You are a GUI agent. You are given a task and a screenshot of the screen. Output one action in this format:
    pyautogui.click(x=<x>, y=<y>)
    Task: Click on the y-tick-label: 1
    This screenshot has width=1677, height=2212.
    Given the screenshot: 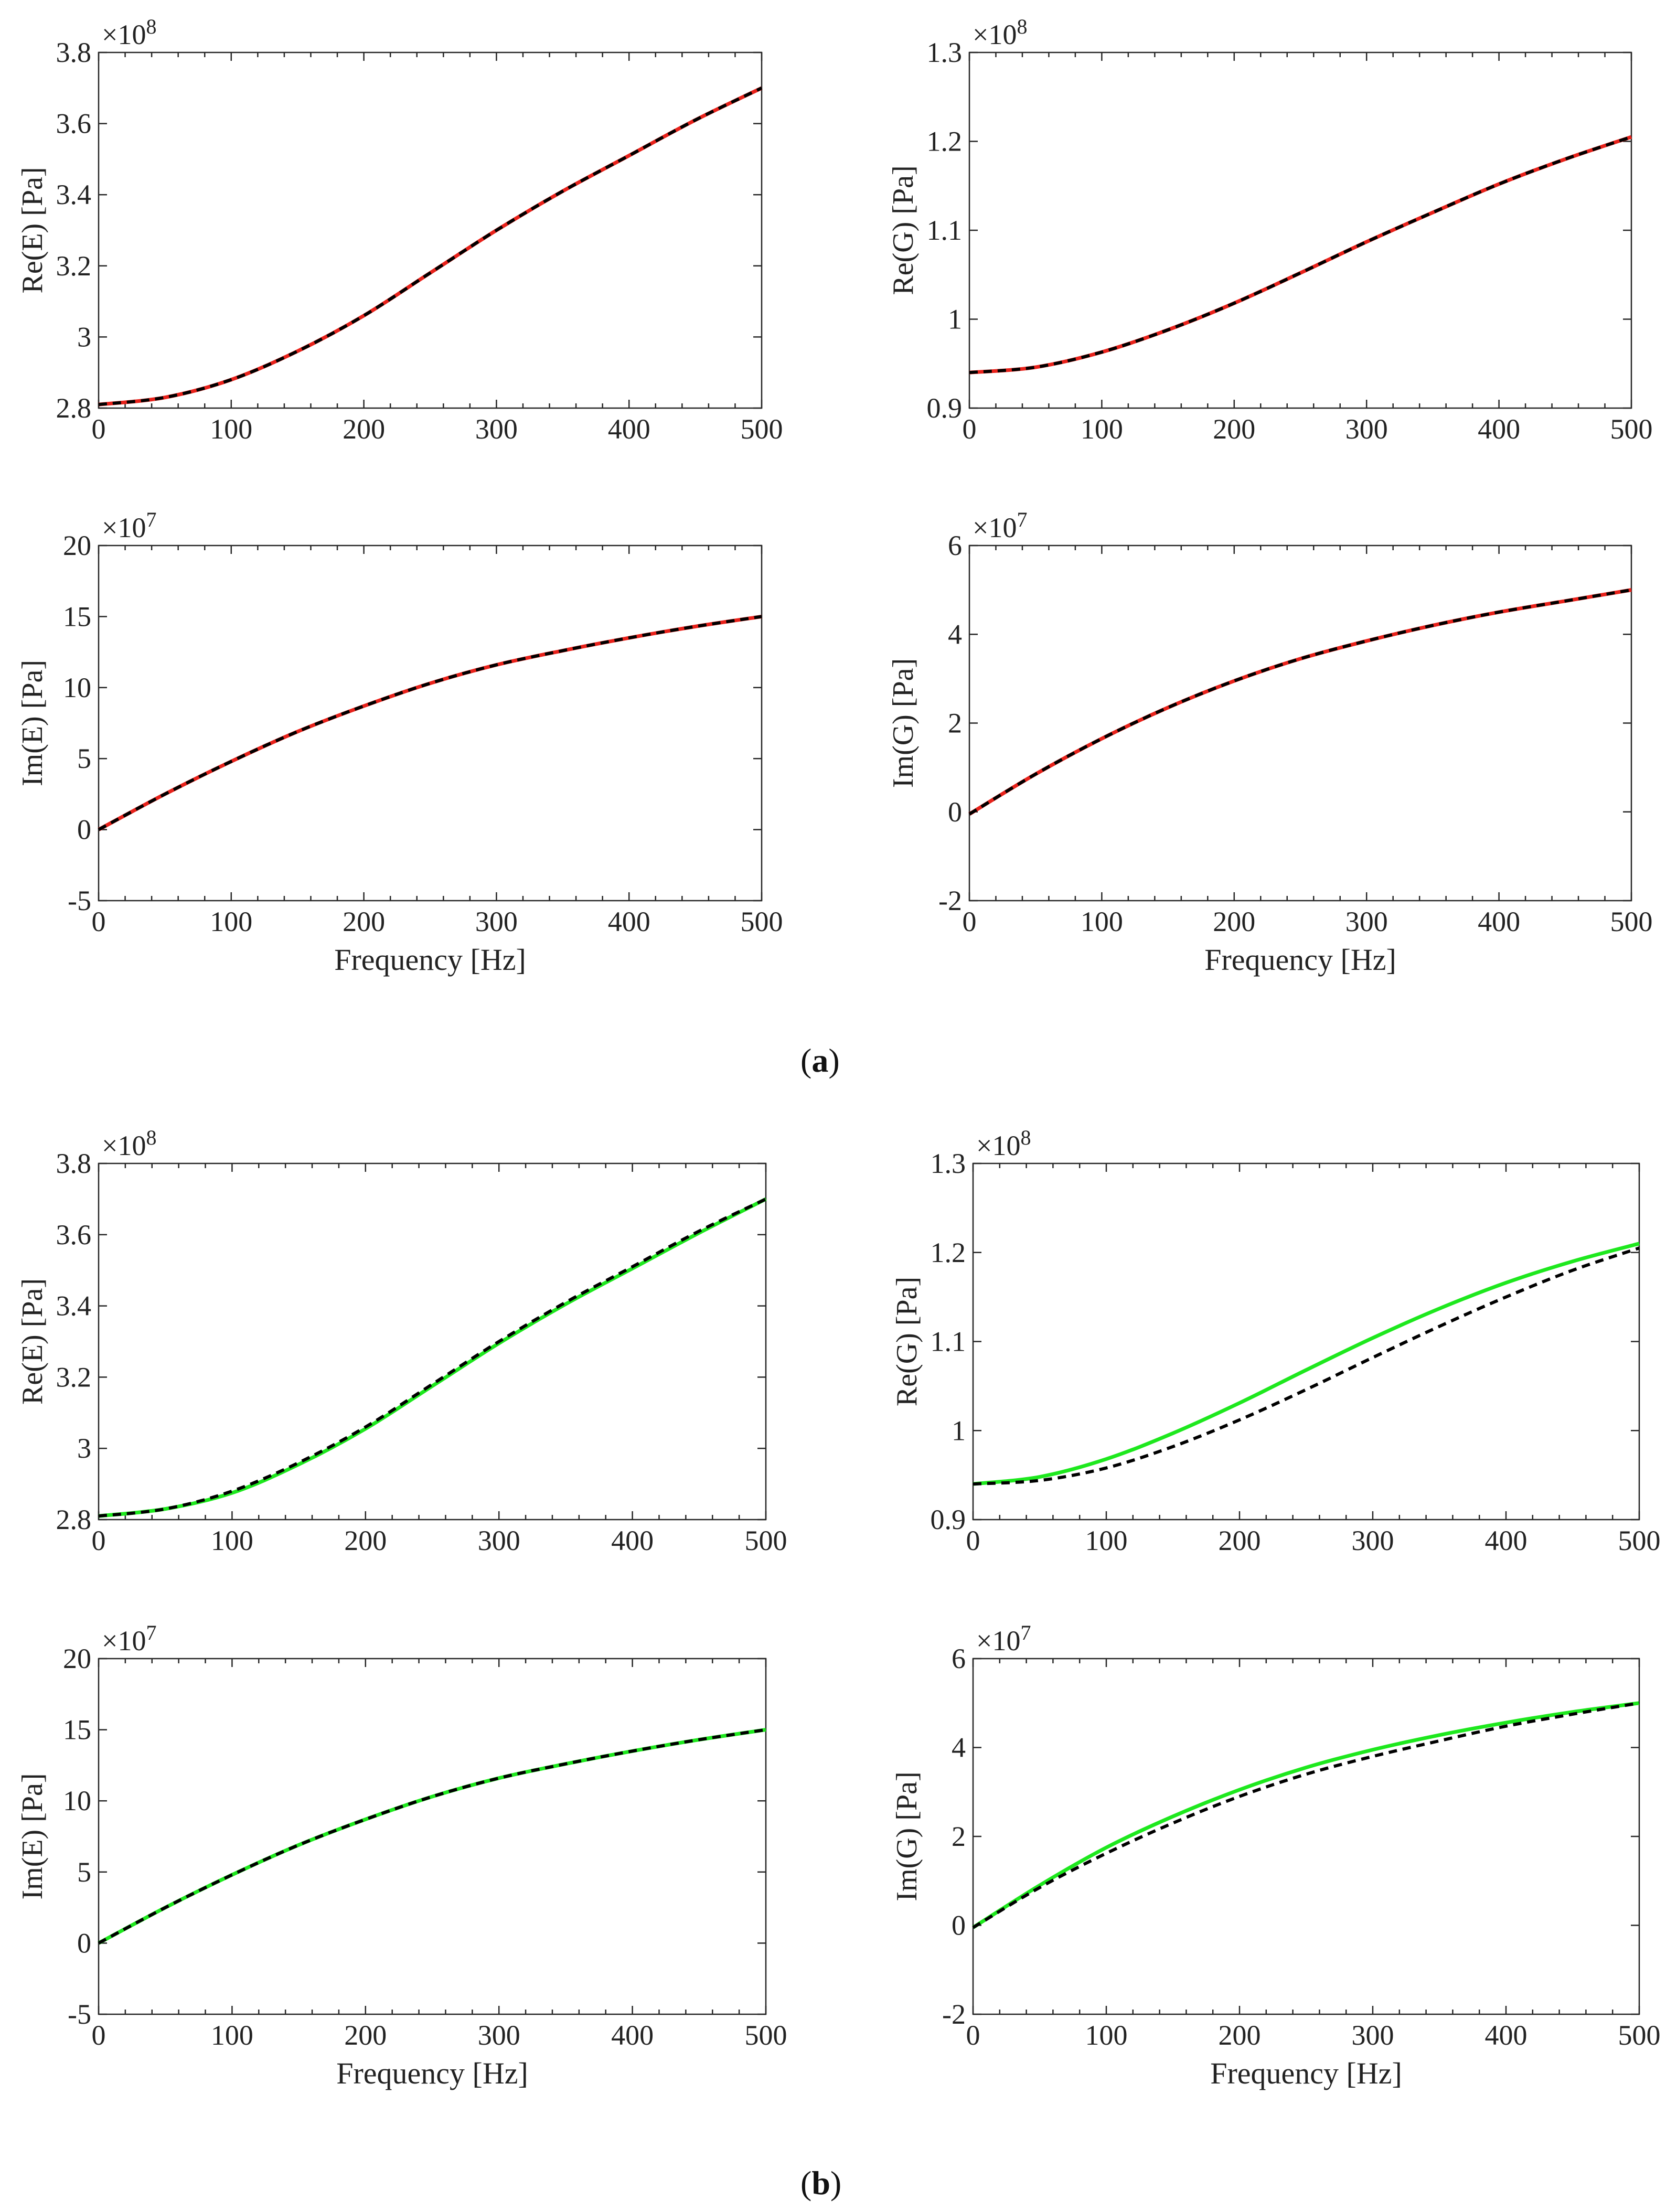 What is the action you would take?
    pyautogui.click(x=955, y=319)
    